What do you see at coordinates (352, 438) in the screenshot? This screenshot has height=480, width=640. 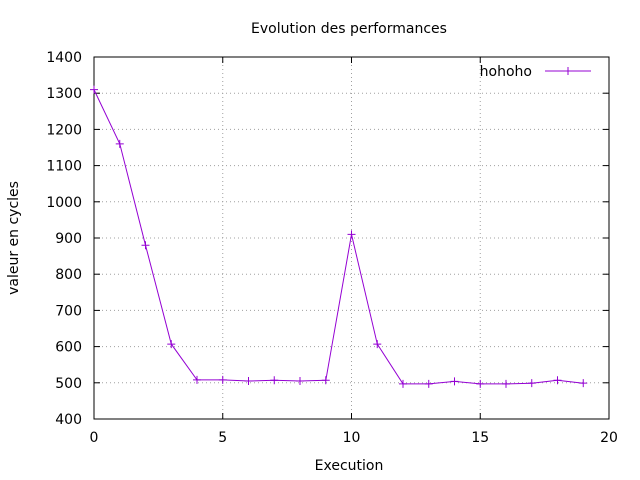 I see `x-tick-label: 10` at bounding box center [352, 438].